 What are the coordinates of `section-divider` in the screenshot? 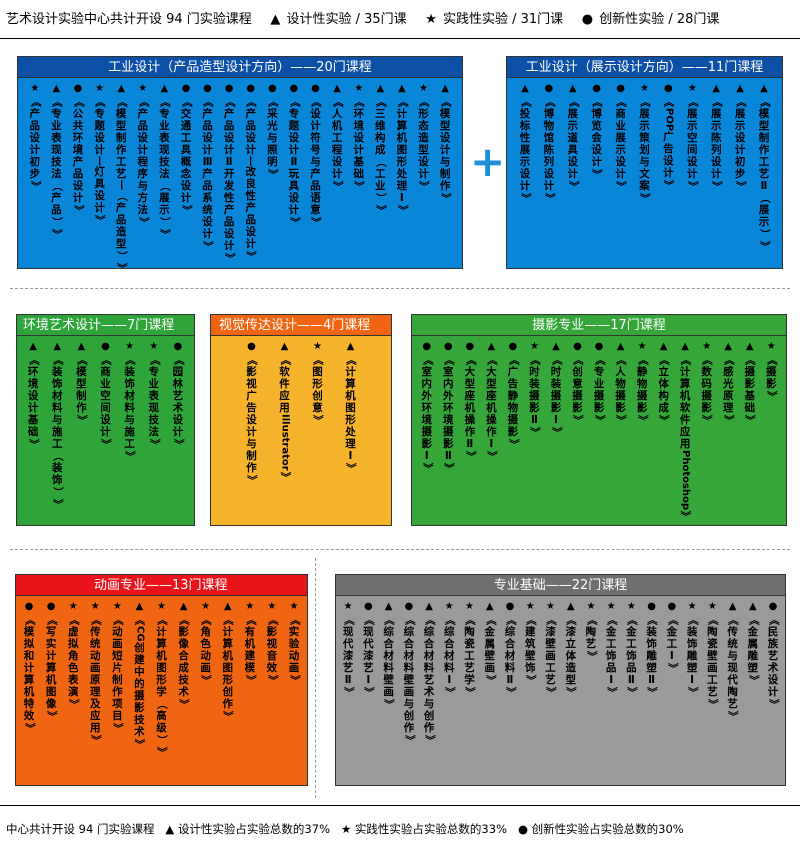 It's located at (400, 288).